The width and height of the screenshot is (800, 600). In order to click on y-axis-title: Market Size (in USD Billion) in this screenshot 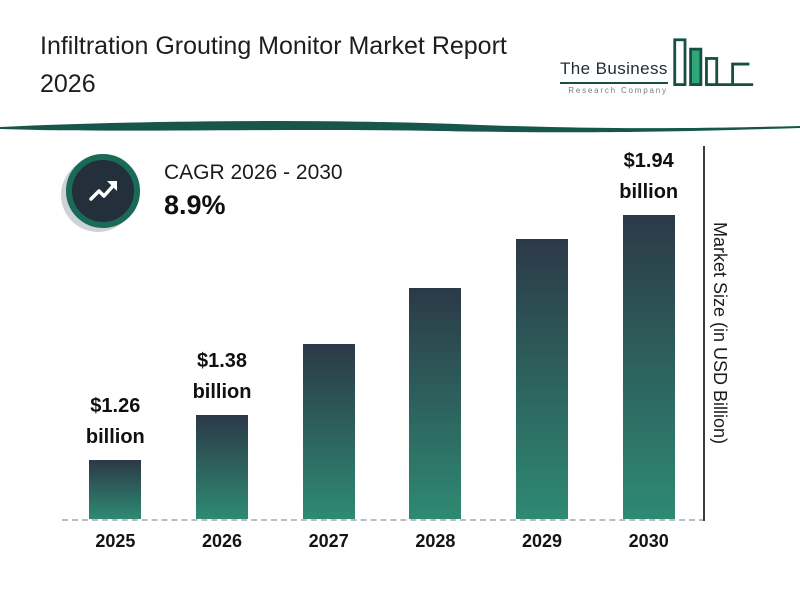, I will do `click(720, 333)`.